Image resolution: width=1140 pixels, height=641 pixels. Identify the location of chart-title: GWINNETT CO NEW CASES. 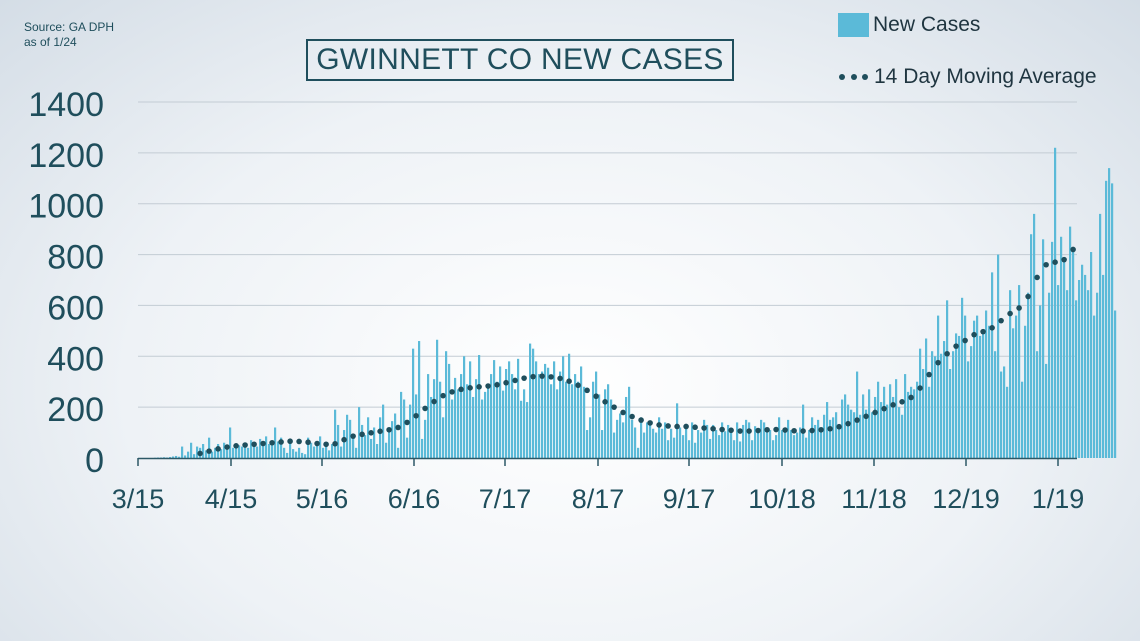
(520, 60).